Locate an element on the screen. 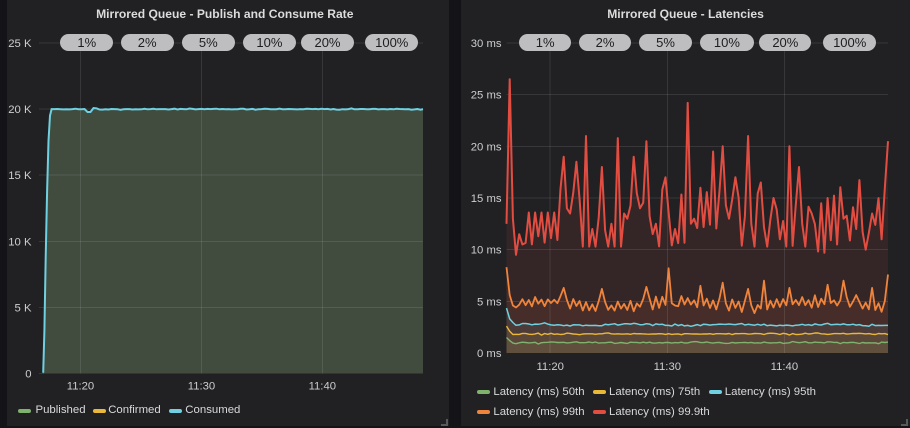 Image resolution: width=910 pixels, height=428 pixels. svg-text: 5 ms is located at coordinates (489, 302).